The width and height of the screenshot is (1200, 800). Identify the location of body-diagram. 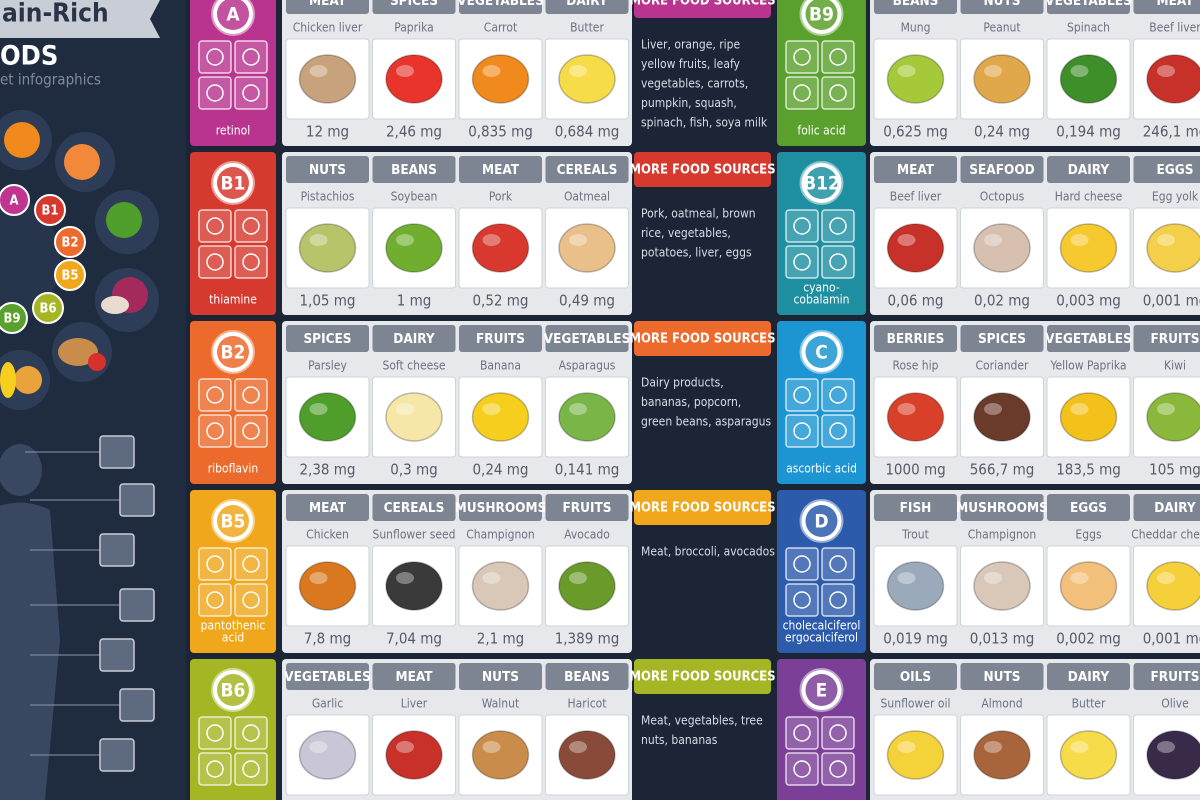
(77, 617).